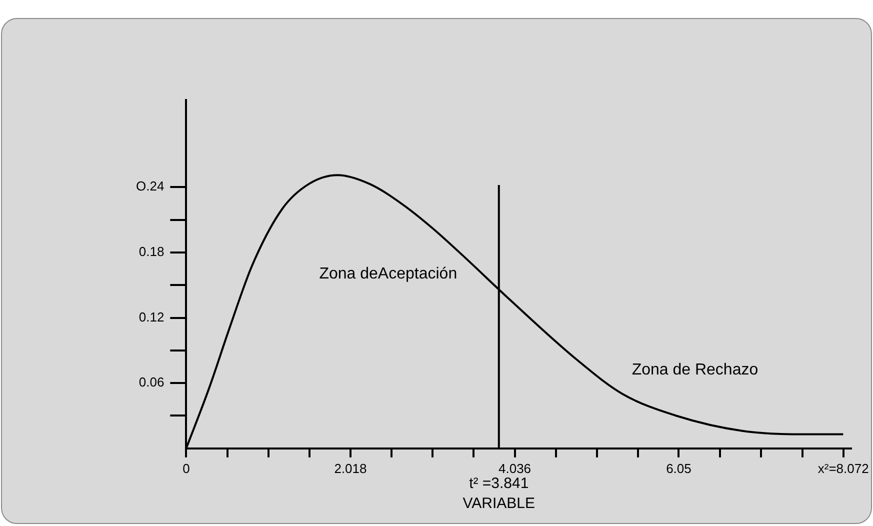 Image resolution: width=873 pixels, height=526 pixels. What do you see at coordinates (151, 252) in the screenshot?
I see `y-tick-label: 0.18` at bounding box center [151, 252].